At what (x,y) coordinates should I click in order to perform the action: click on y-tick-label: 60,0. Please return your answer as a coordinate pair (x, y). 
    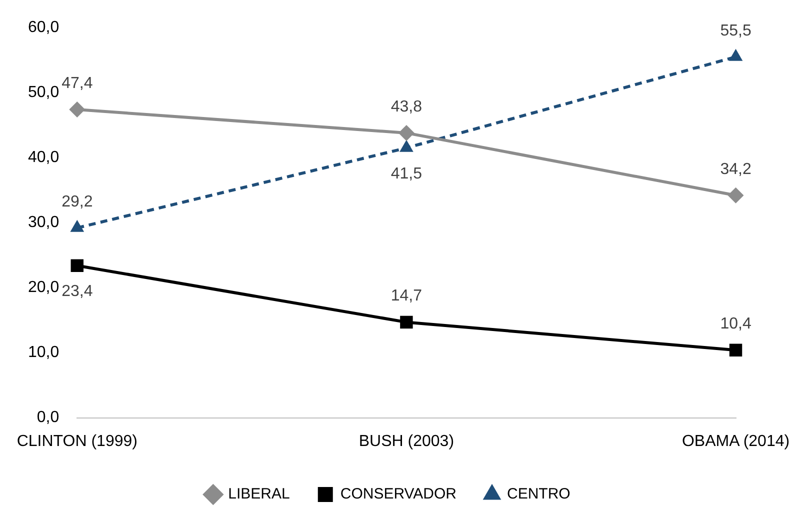
    Looking at the image, I should click on (44, 27).